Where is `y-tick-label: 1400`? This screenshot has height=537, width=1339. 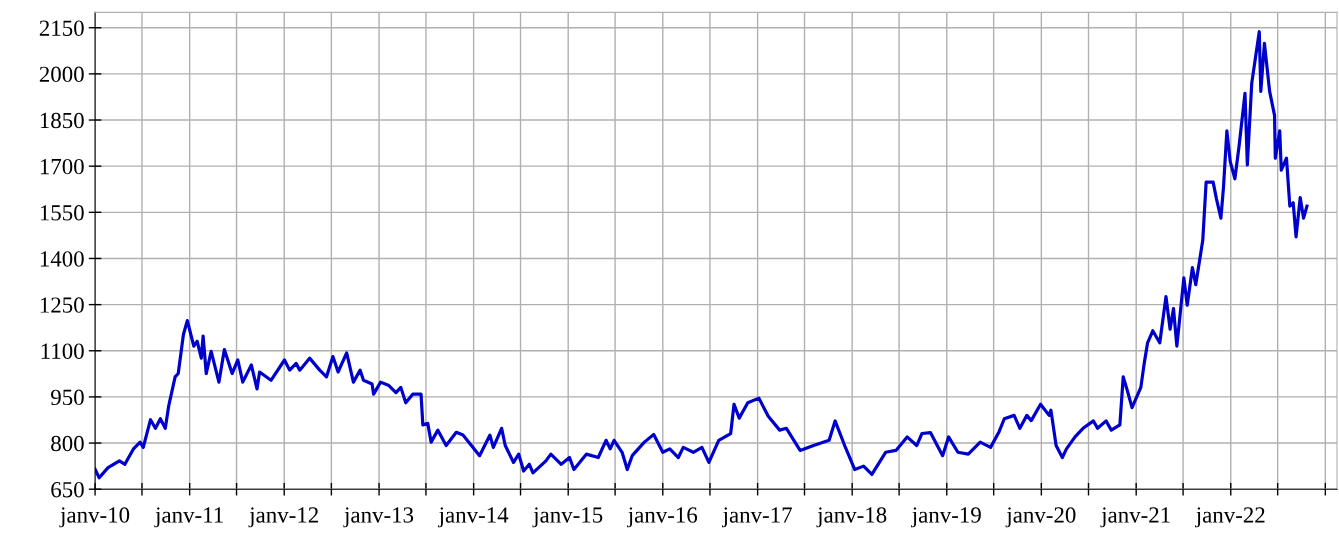 y-tick-label: 1400 is located at coordinates (62, 259).